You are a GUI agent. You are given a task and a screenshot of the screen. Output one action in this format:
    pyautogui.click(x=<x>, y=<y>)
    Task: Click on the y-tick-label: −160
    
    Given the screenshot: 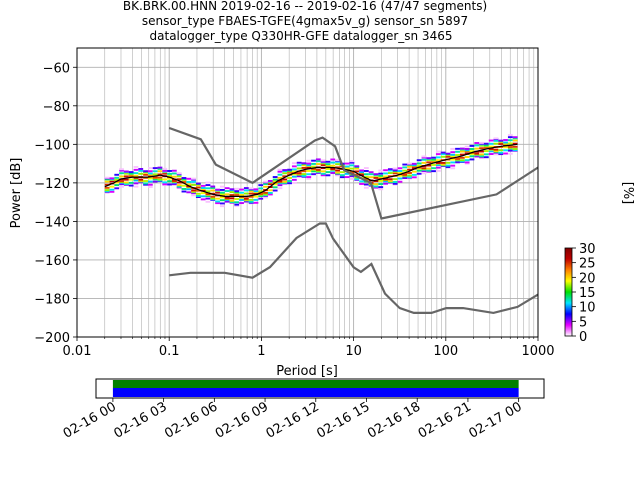 What is the action you would take?
    pyautogui.click(x=52, y=261)
    